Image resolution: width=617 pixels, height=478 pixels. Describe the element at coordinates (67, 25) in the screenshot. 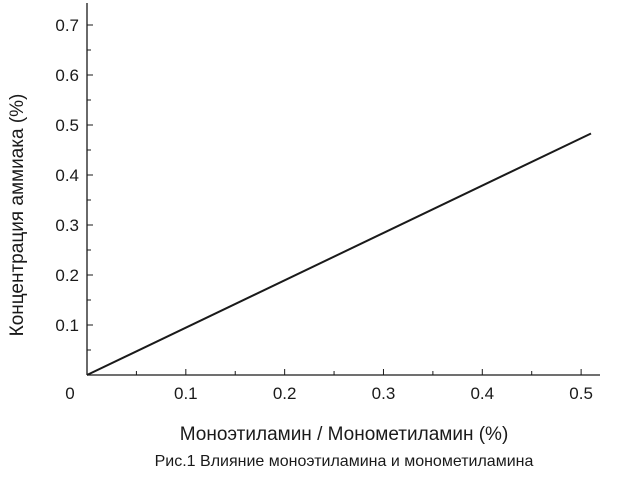

I see `y-tick-label: 0.7` at that location.